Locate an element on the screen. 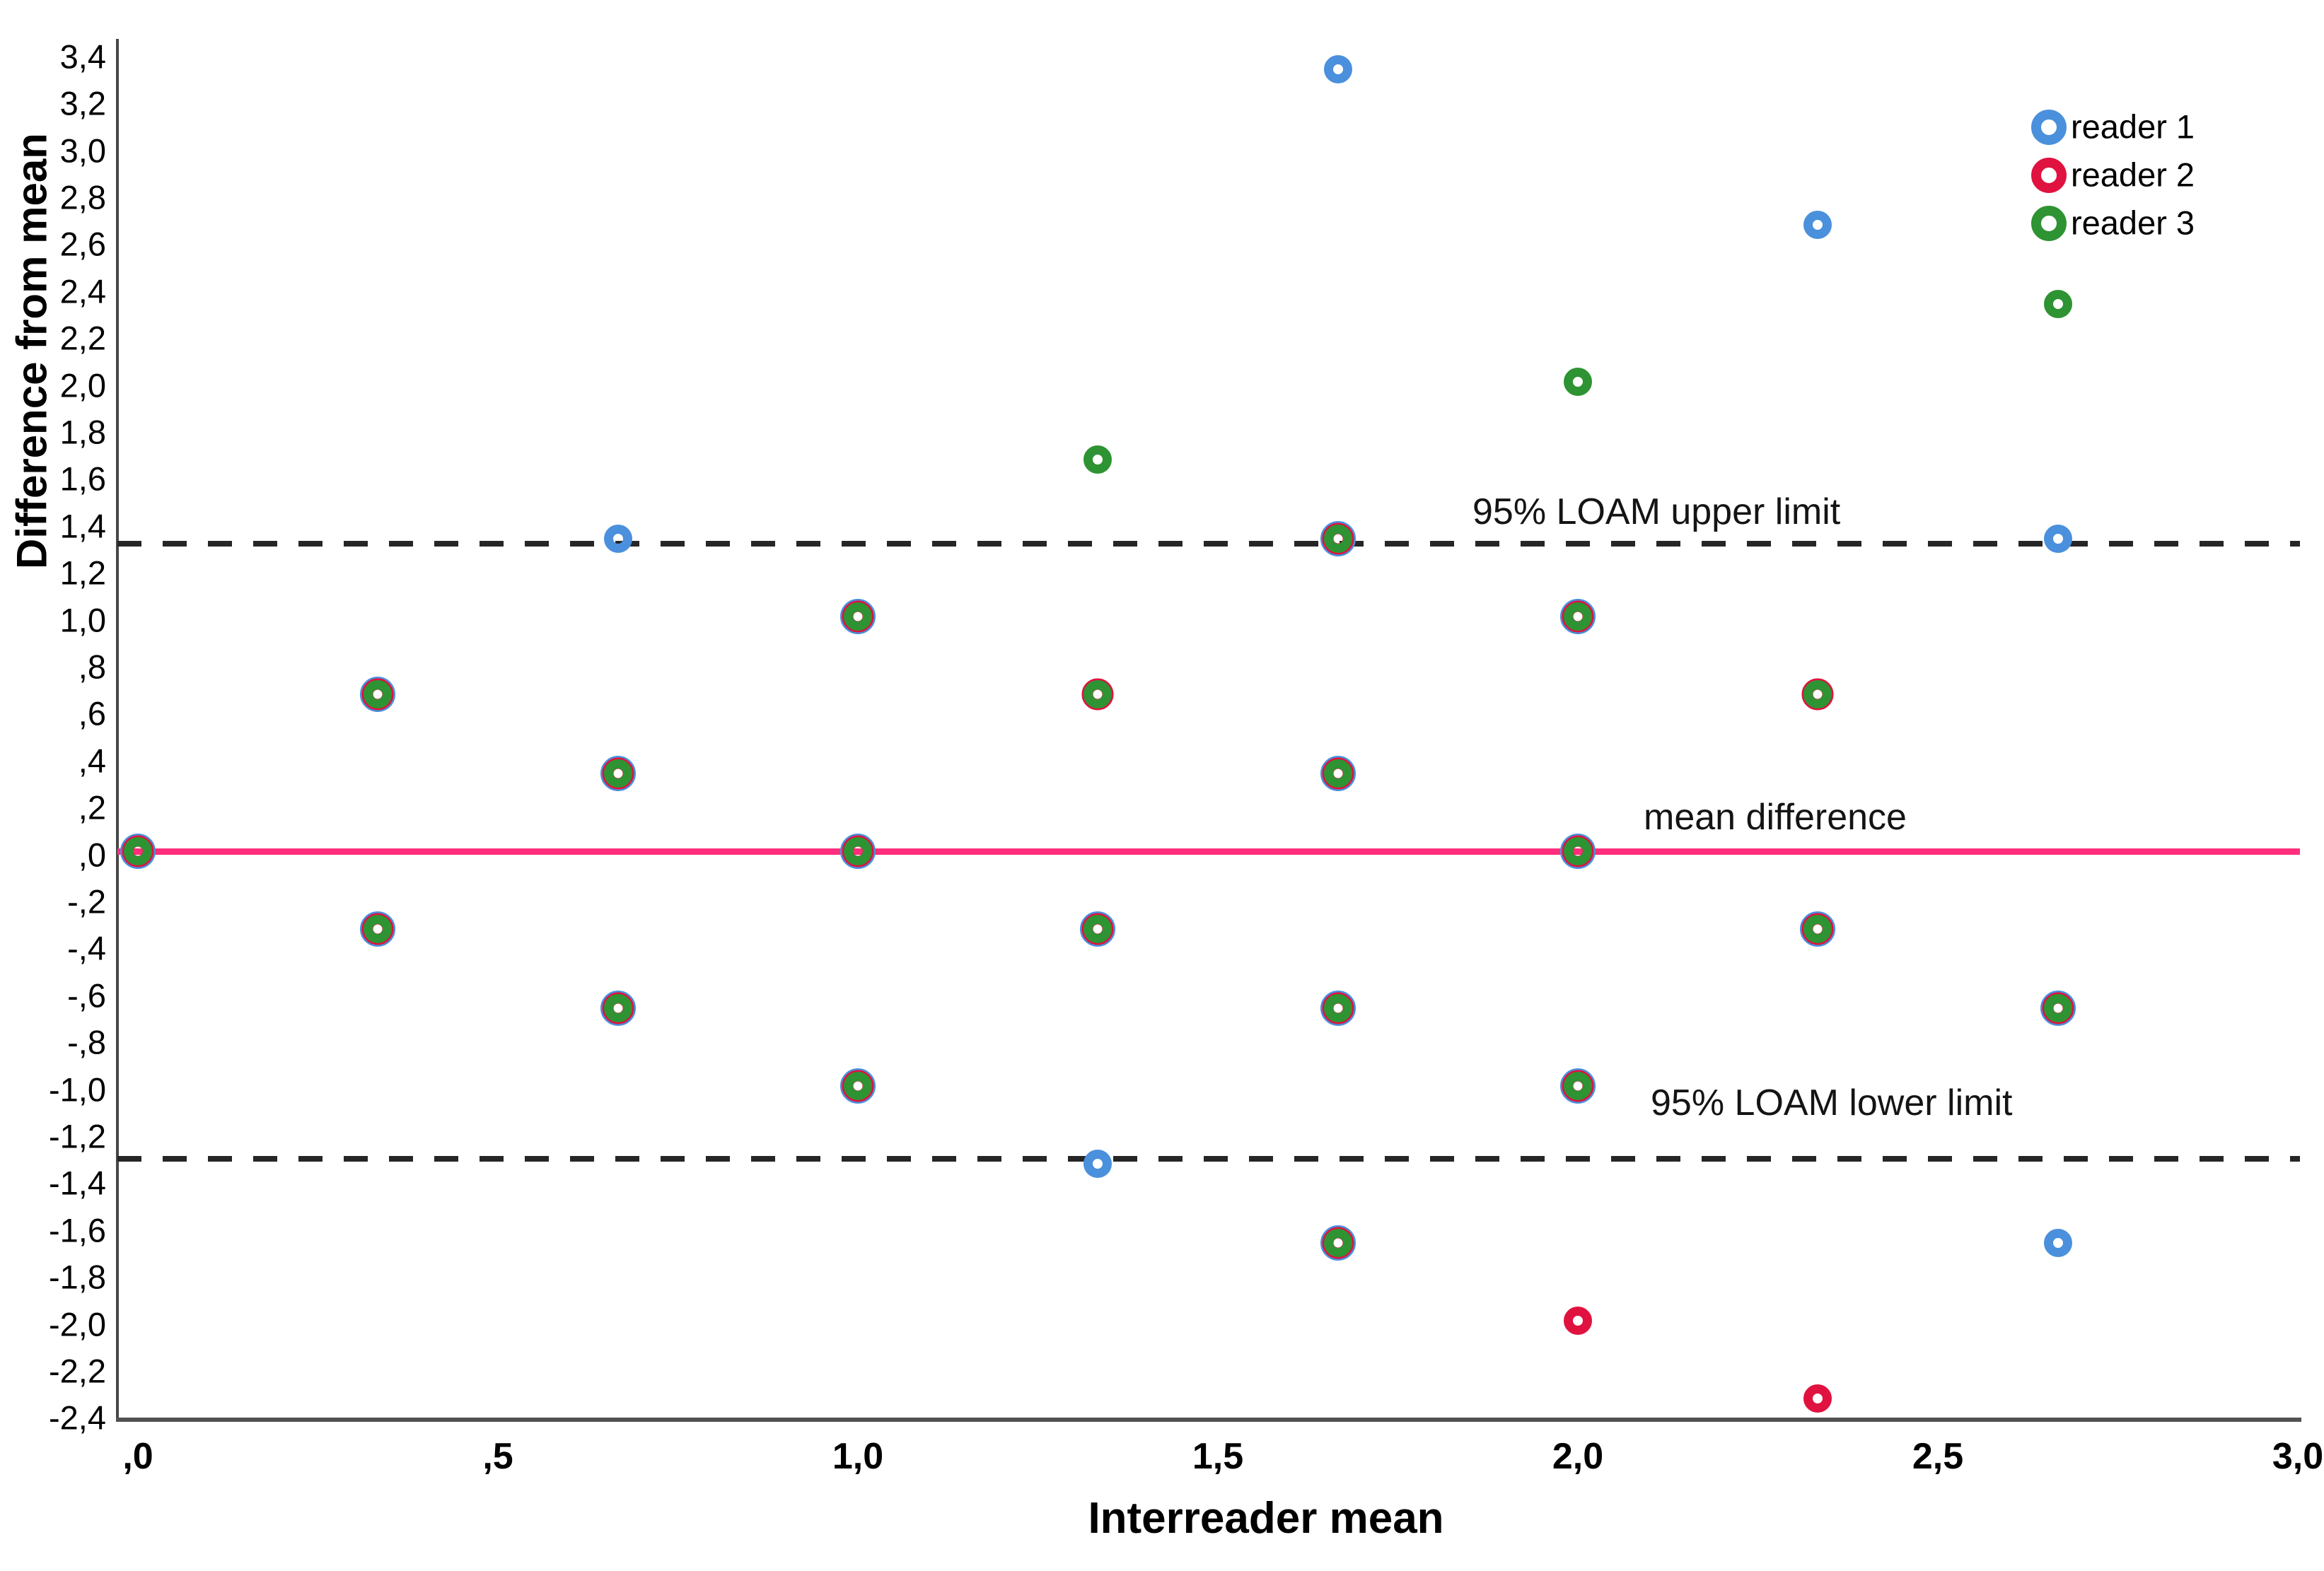 The width and height of the screenshot is (2324, 1571). point-reader-3-x2.667-y-0.65 is located at coordinates (2058, 1008).